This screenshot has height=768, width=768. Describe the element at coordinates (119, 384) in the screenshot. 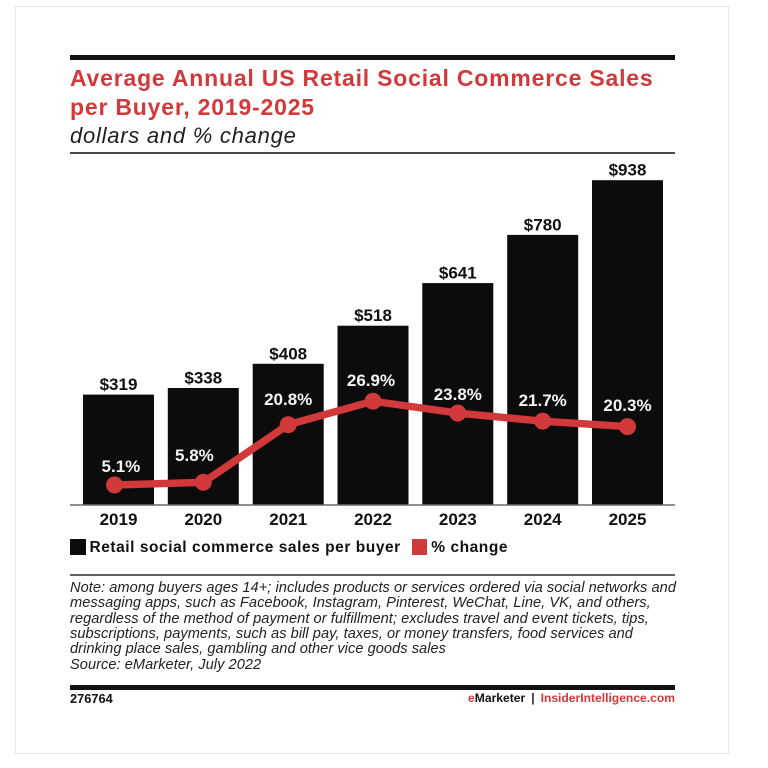

I see `svg-text: $319` at that location.